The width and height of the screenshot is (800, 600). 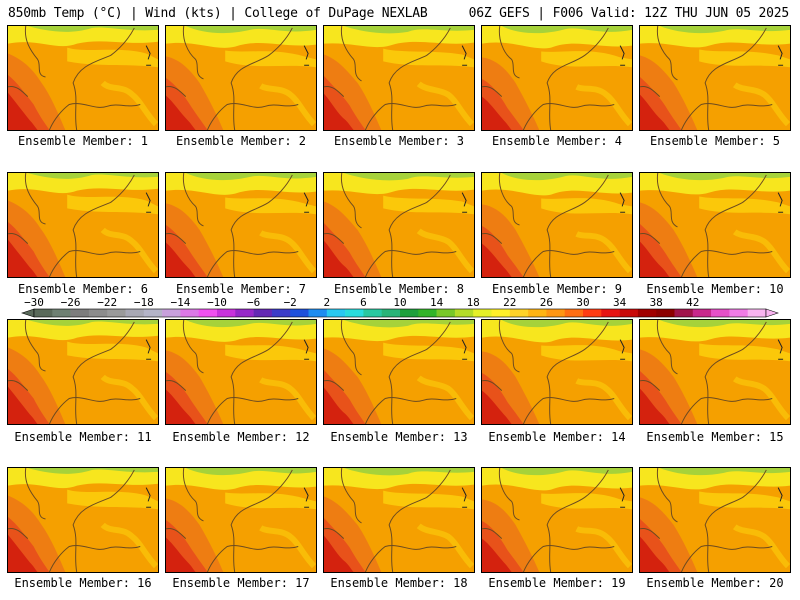 What do you see at coordinates (715, 289) in the screenshot?
I see `ensemble-member-label: Ensemble Member: 10` at bounding box center [715, 289].